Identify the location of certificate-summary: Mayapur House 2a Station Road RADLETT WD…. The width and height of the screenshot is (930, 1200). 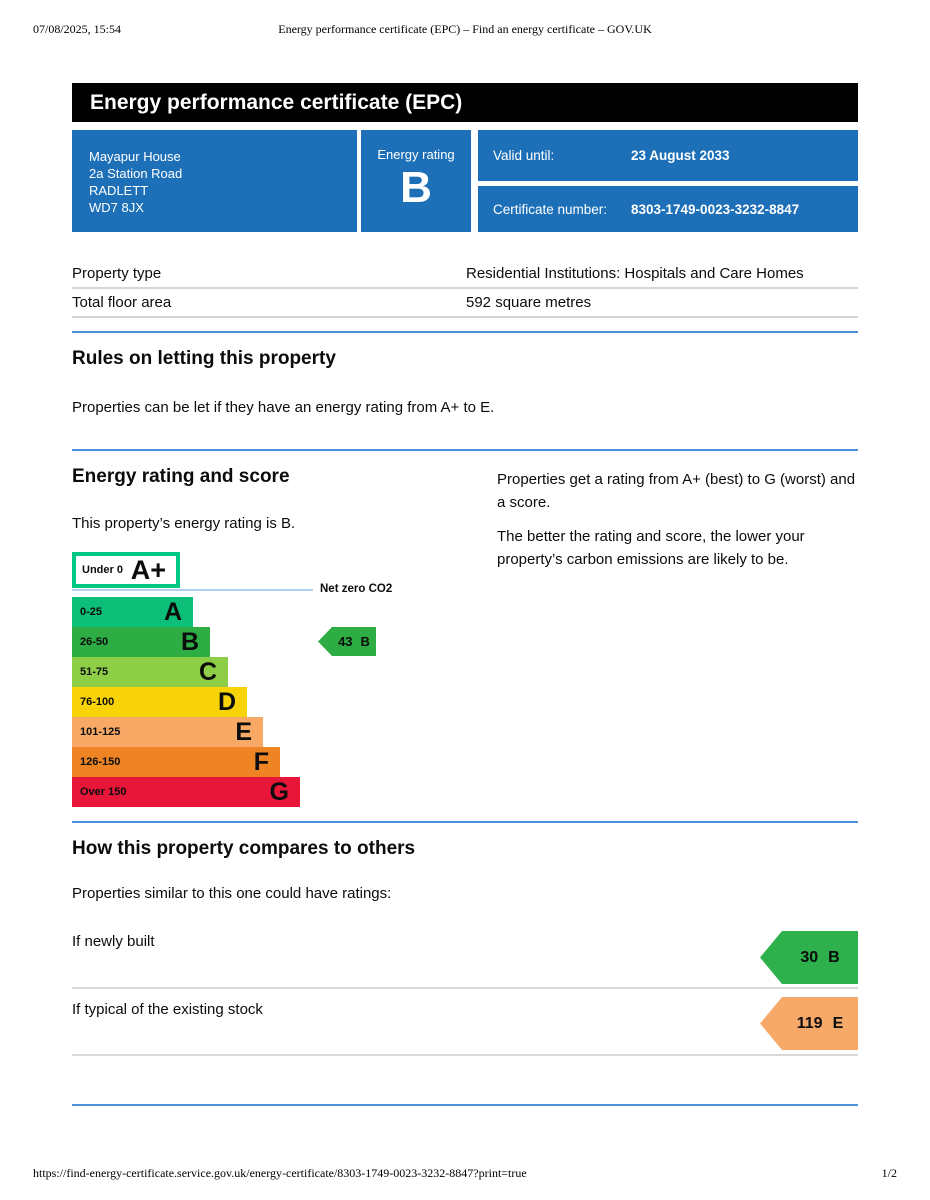
(465, 181).